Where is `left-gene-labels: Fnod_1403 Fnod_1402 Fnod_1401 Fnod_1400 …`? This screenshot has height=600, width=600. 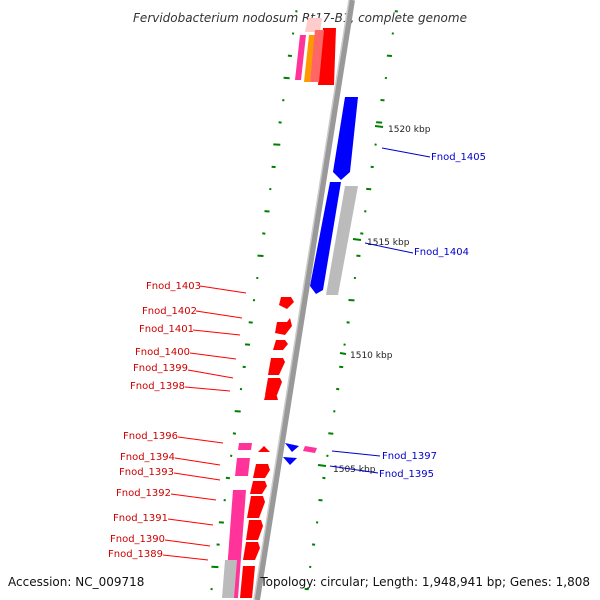
left-gene-labels: Fnod_1403 Fnod_1402 Fnod_1401 Fnod_1400 … is located at coordinates (177, 421).